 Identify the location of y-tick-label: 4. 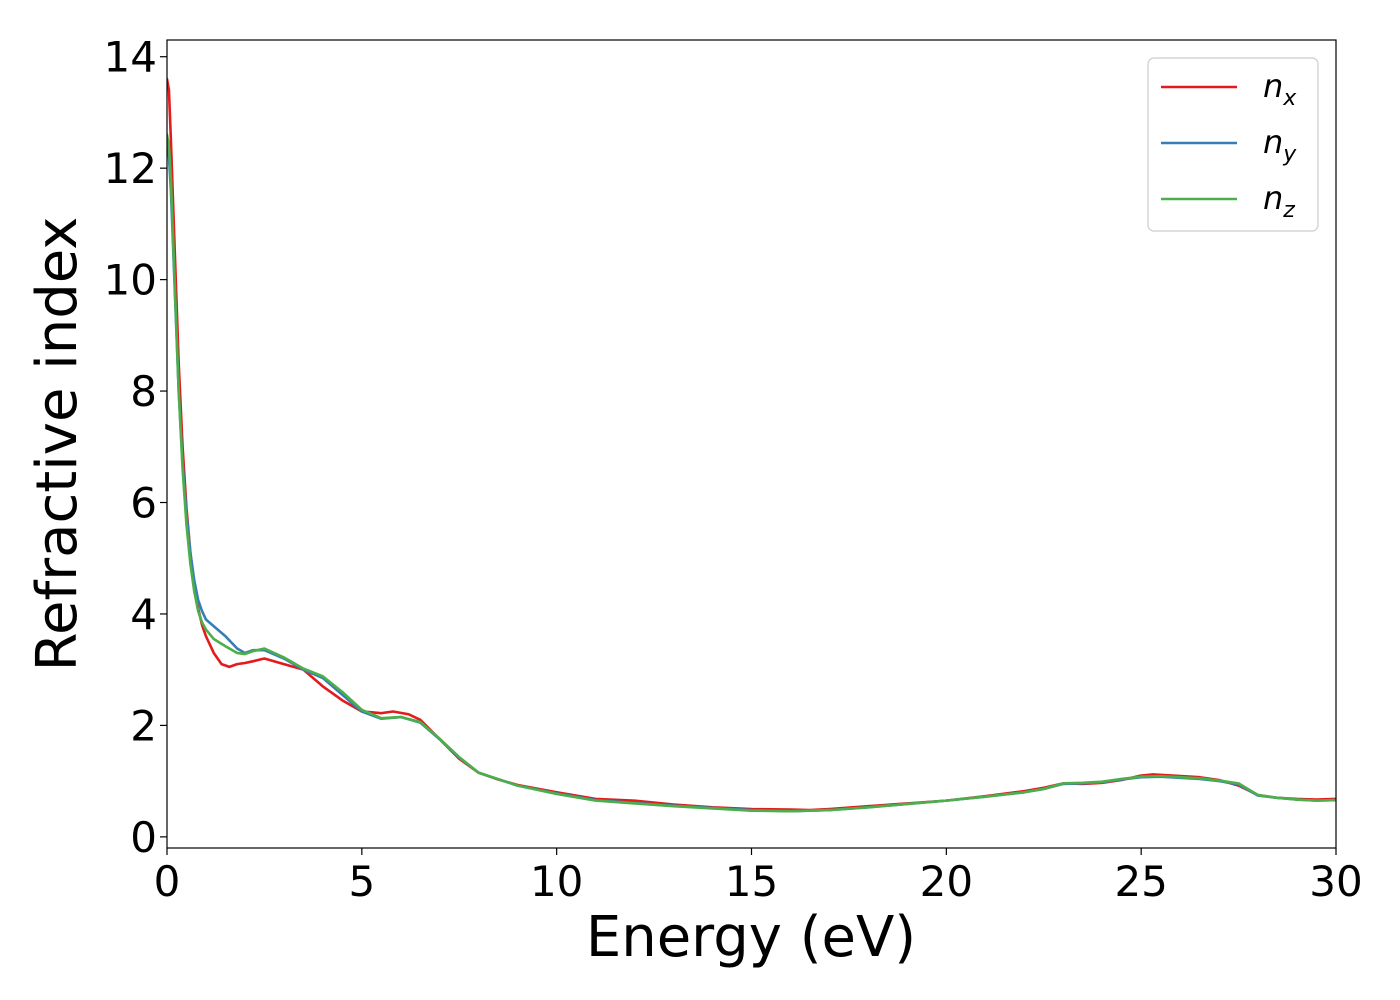
(143, 614).